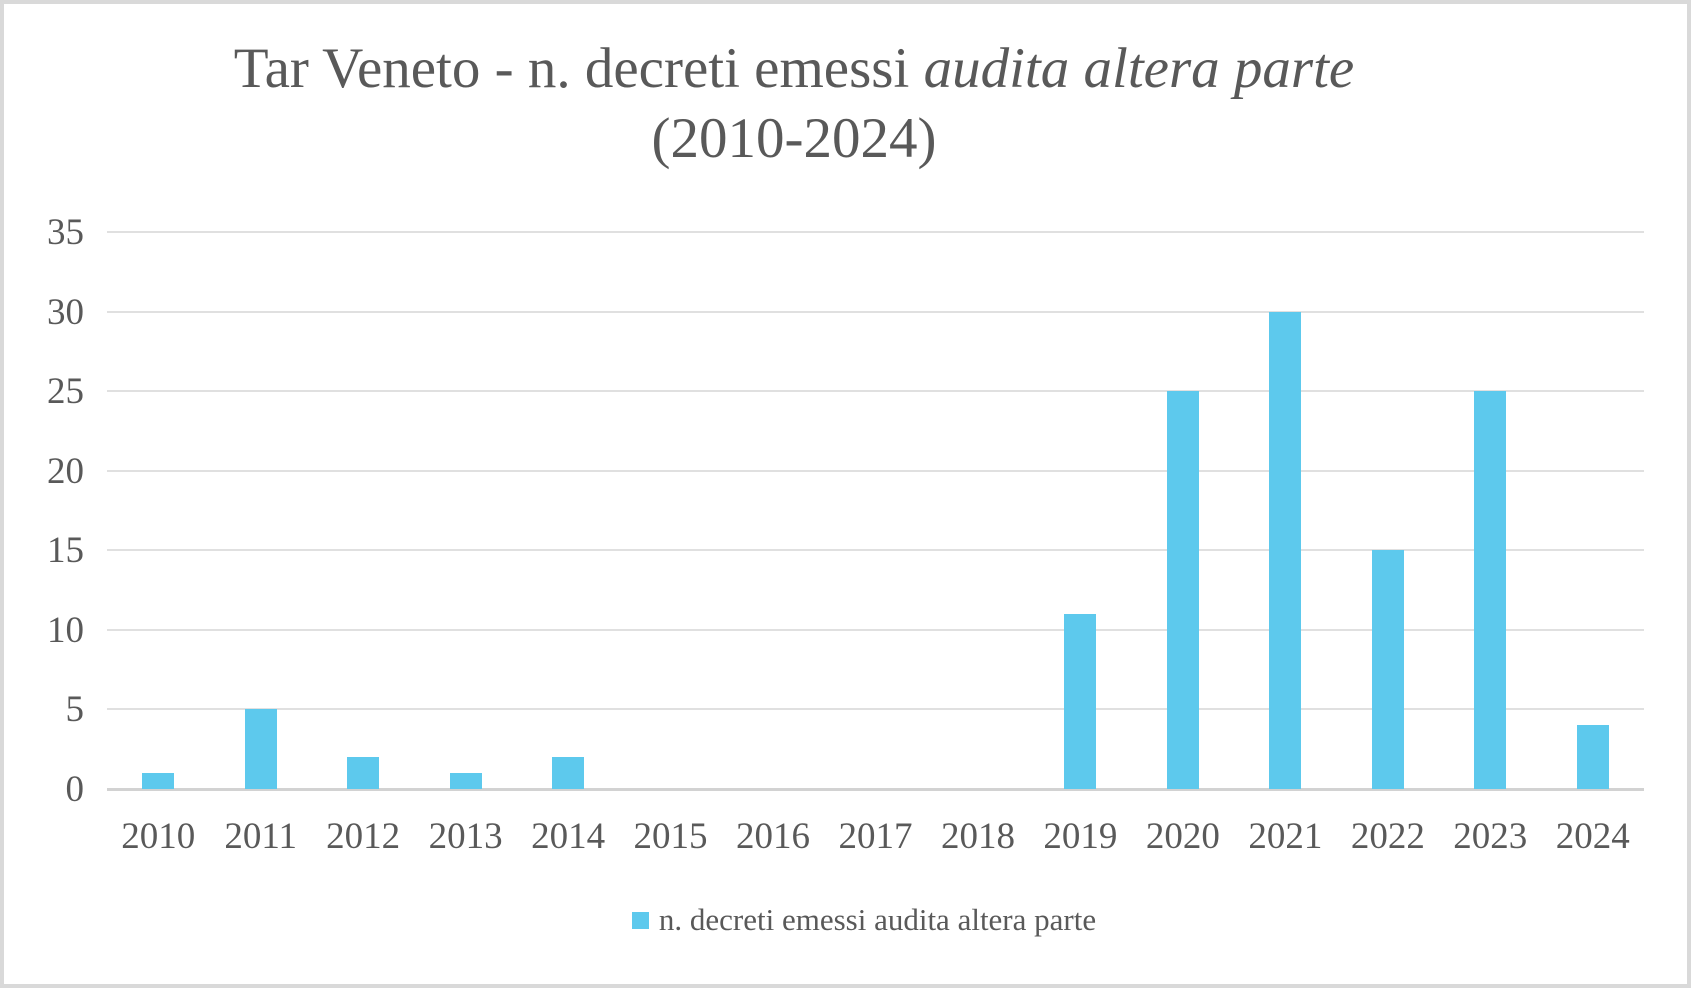 This screenshot has height=988, width=1691. What do you see at coordinates (75, 789) in the screenshot?
I see `y-tick-label-0: 0` at bounding box center [75, 789].